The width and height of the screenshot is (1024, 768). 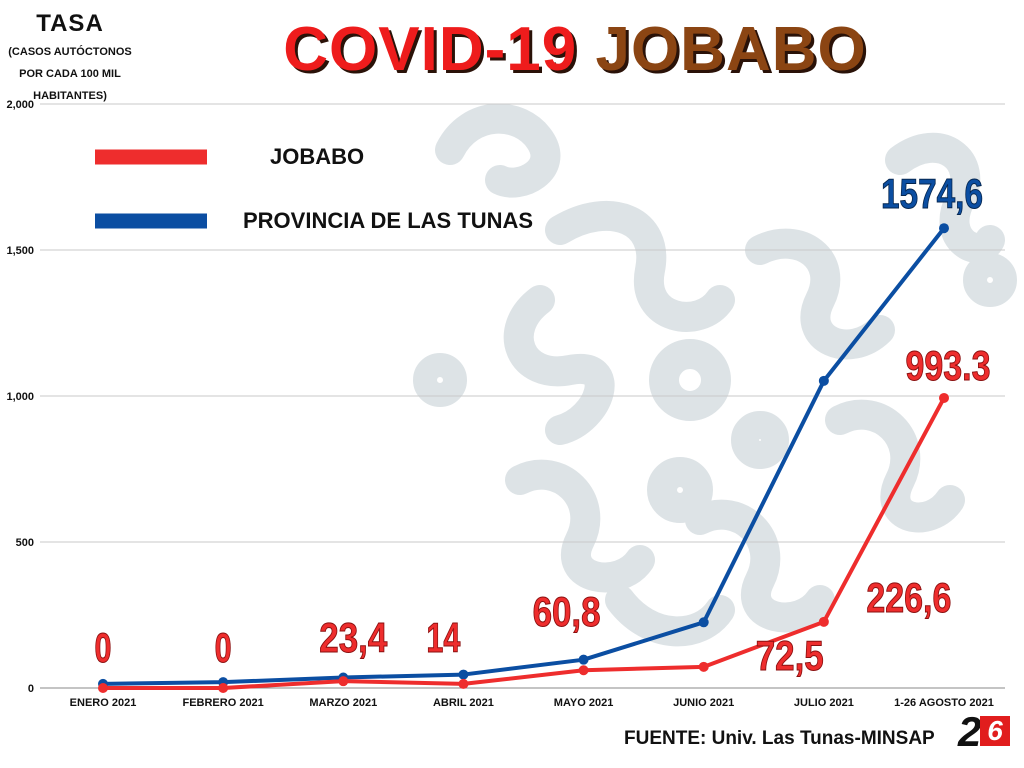 What do you see at coordinates (779, 738) in the screenshot?
I see `source-note: FUENTE: Univ. Las Tunas-MINSAP` at bounding box center [779, 738].